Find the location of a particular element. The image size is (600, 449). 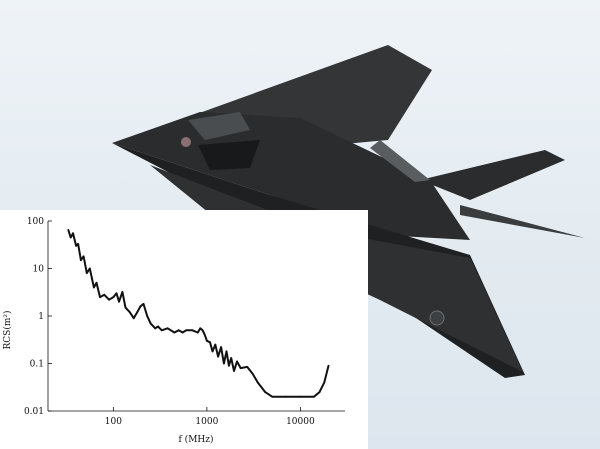

y-tick-label: 1 is located at coordinates (41, 317).